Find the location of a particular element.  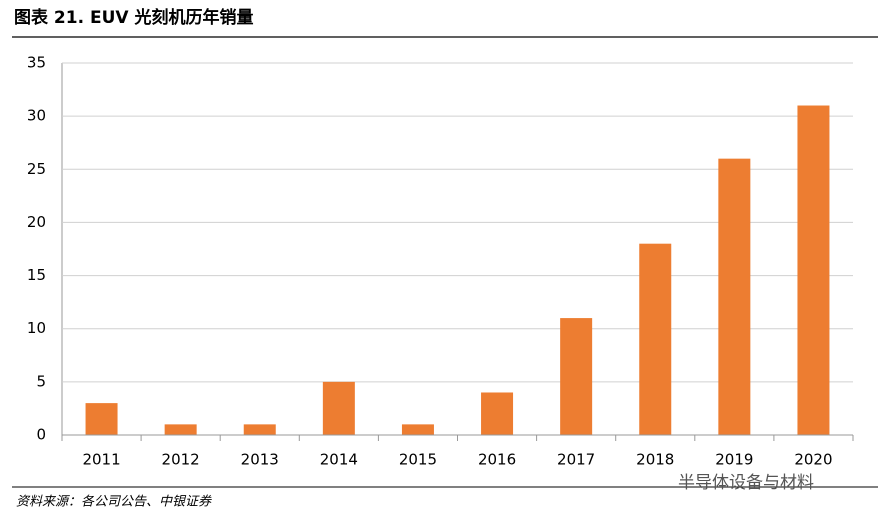

x-tick-label: 2015 is located at coordinates (418, 460).